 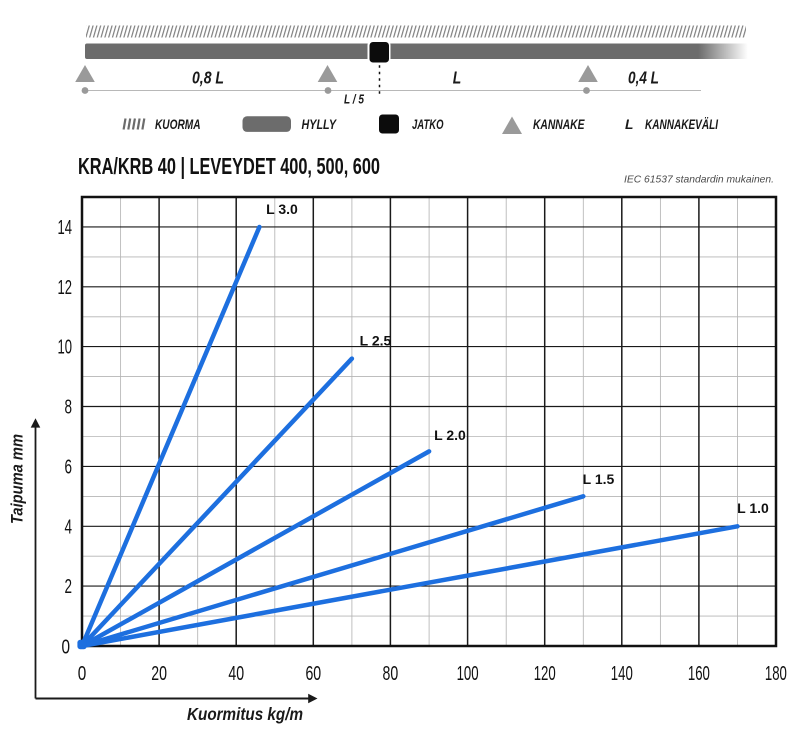 I want to click on svg-text:KRA/KRB 40 | LEVEYDET 400, 500: KRA/KRB 40 | LEVEYDET 400, 500, 600, so click(x=229, y=166).